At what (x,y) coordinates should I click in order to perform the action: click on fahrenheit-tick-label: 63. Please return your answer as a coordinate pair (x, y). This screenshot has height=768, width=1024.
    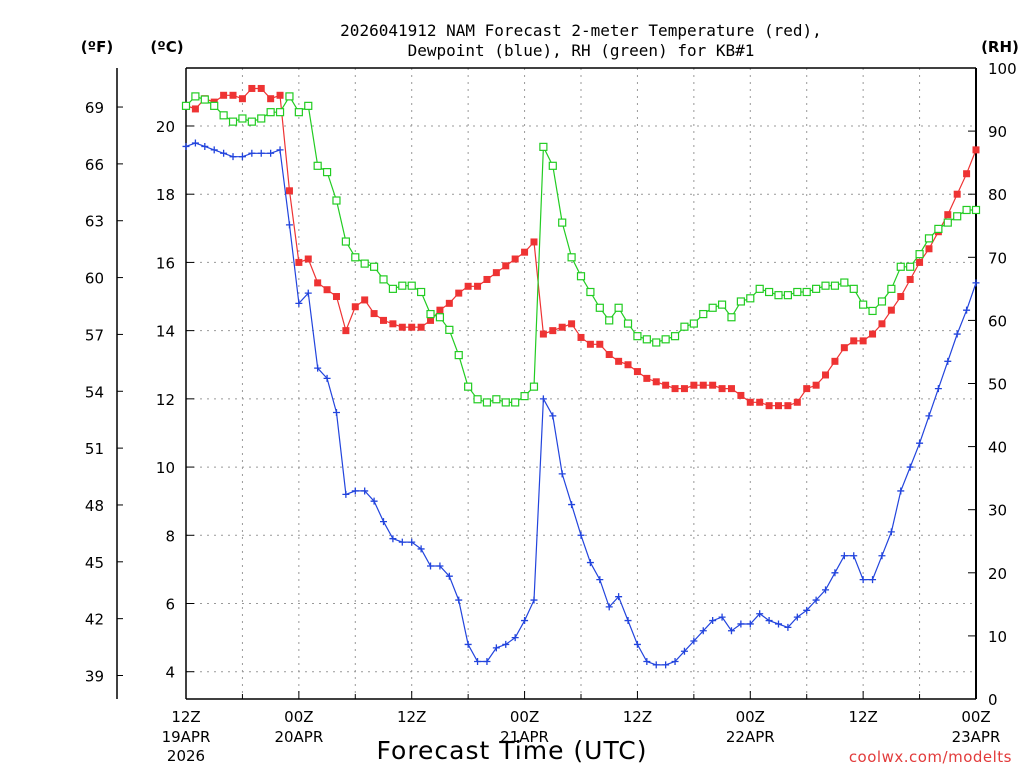
    Looking at the image, I should click on (94, 222).